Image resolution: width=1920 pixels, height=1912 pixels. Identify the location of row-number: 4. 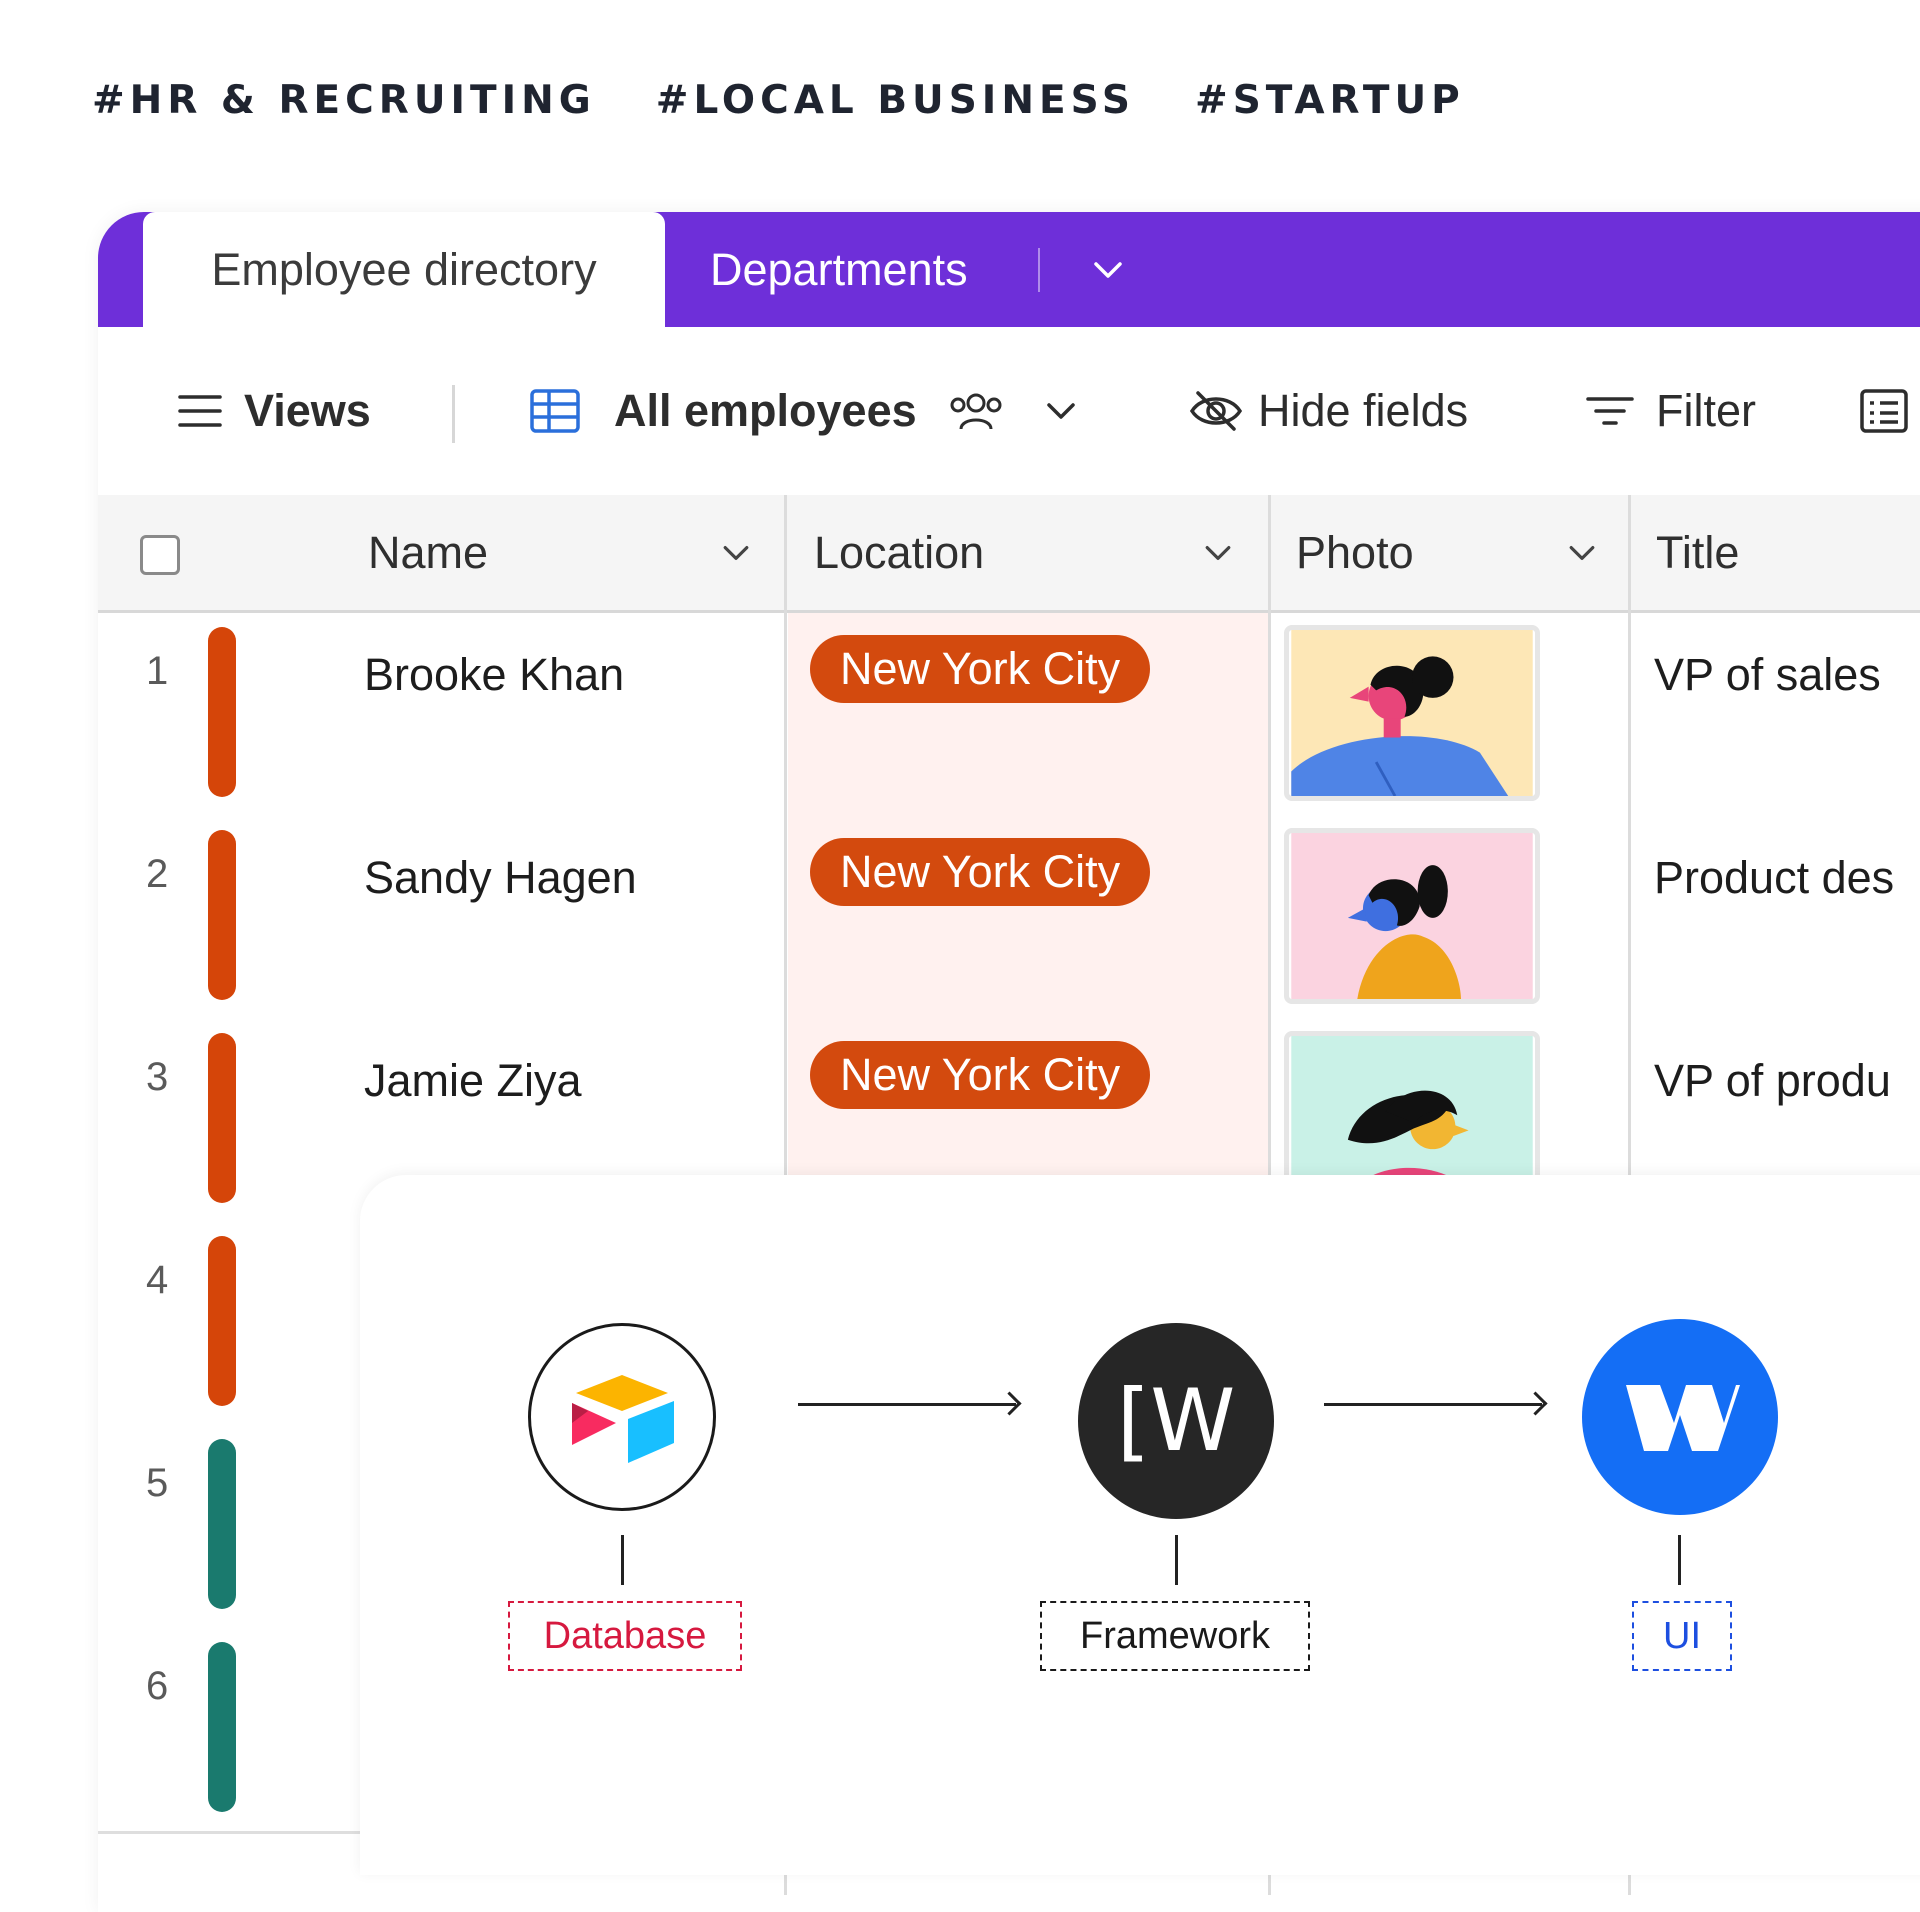
(157, 1280).